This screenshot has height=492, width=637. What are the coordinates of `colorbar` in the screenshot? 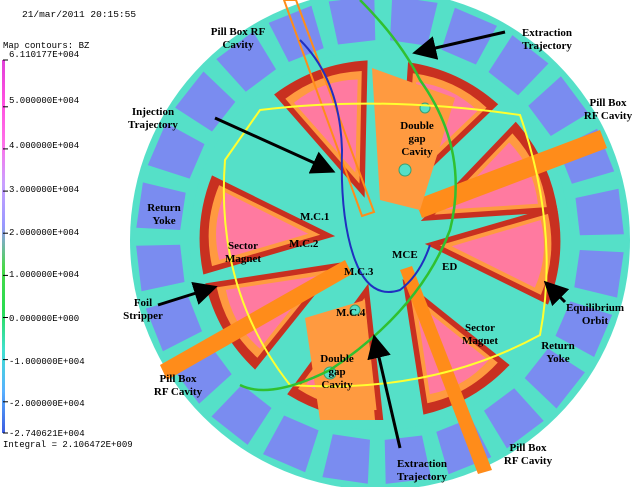 It's located at (5, 246).